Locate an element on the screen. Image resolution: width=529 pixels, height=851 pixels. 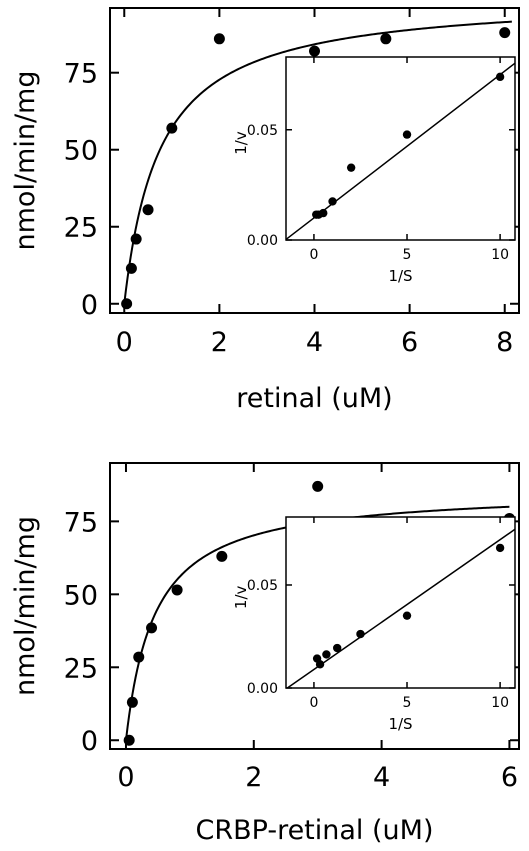
inset-frame is located at coordinates (400, 602).